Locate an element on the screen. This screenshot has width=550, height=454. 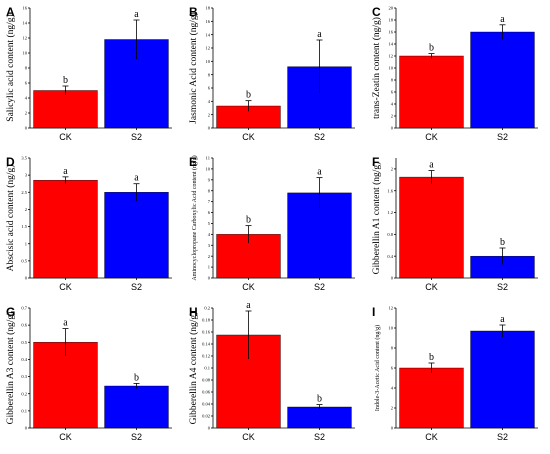
y-tick-label: 0.12 is located at coordinates (206, 356).